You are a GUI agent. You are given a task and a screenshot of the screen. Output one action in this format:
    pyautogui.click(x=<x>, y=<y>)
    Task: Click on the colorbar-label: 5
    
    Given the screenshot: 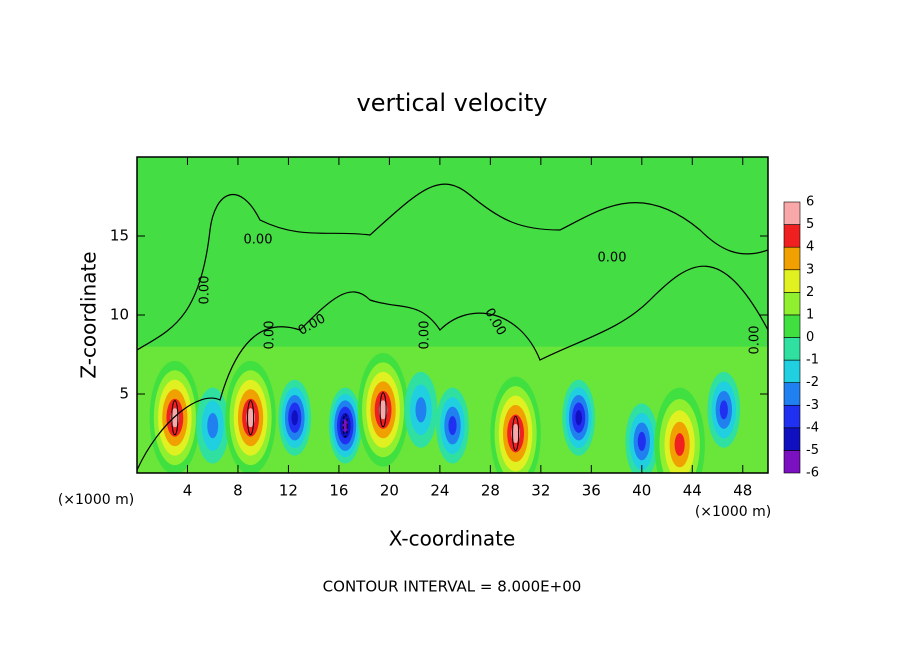 What is the action you would take?
    pyautogui.click(x=810, y=224)
    